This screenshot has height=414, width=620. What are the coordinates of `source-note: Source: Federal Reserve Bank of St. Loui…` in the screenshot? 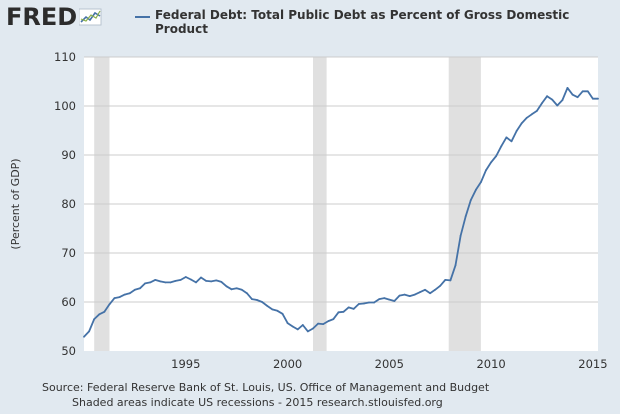 It's located at (266, 387).